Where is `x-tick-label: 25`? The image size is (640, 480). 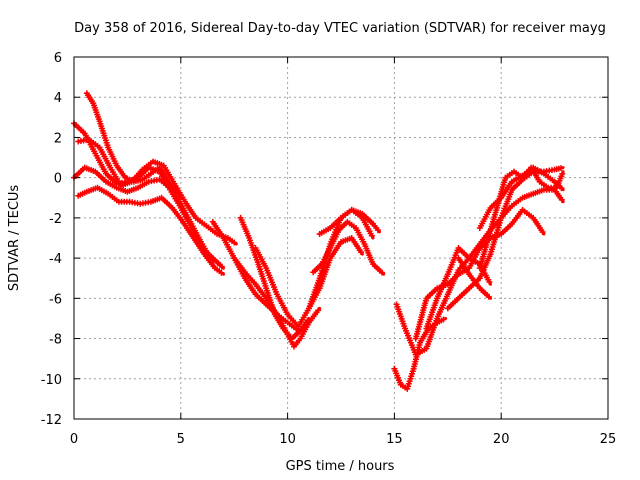
x-tick-label: 25 is located at coordinates (608, 439).